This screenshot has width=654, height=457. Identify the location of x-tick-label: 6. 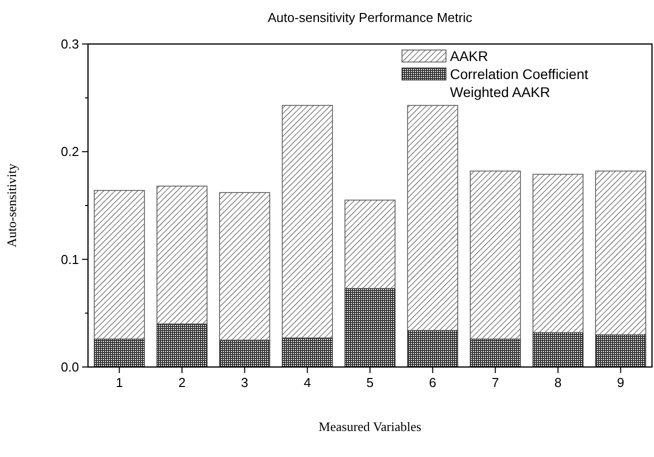
(432, 382).